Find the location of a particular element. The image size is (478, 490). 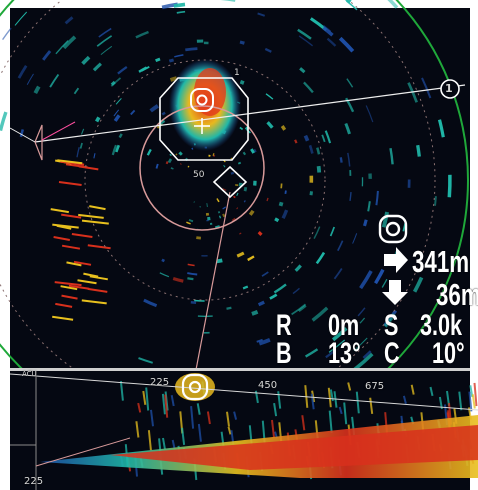

readout-c-value: 10° is located at coordinates (448, 353).